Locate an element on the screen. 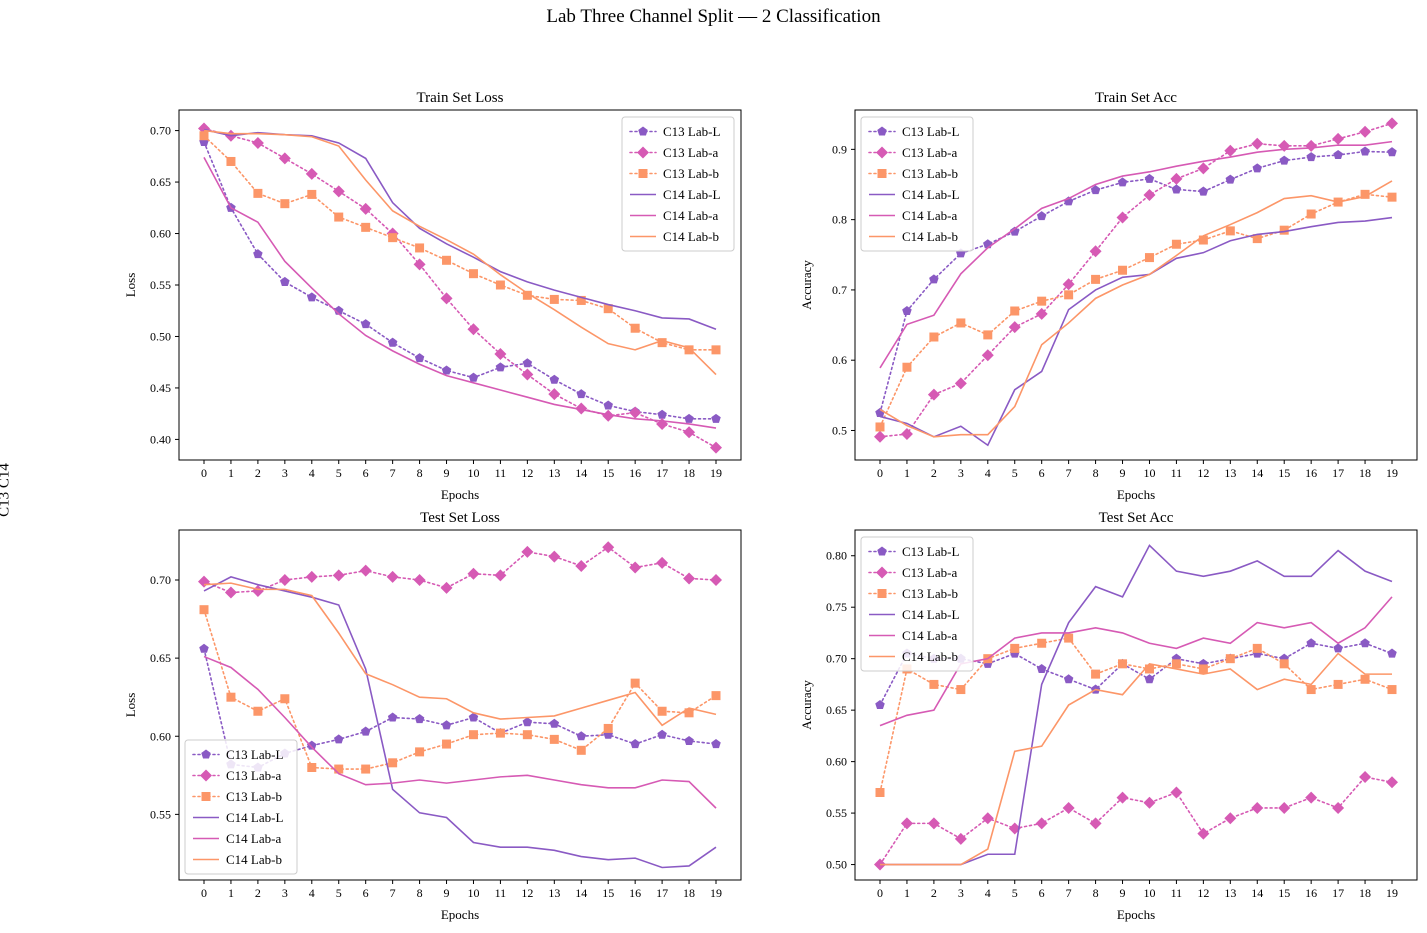 The width and height of the screenshot is (1427, 933). test-set-acc-series-c14-lab-b is located at coordinates (1136, 759).